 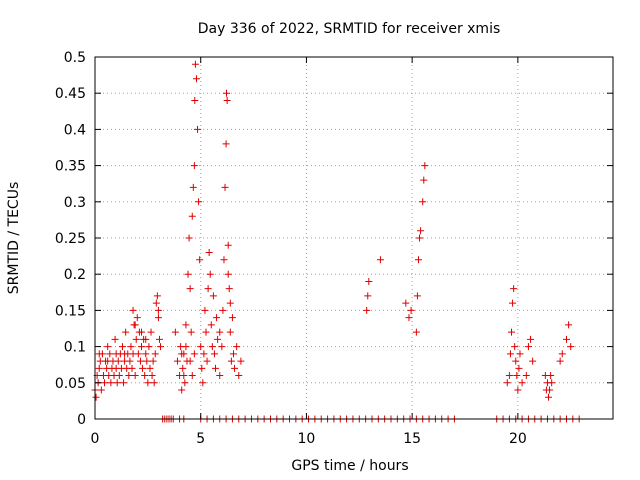 I want to click on x-tick-label: 10, so click(x=307, y=439).